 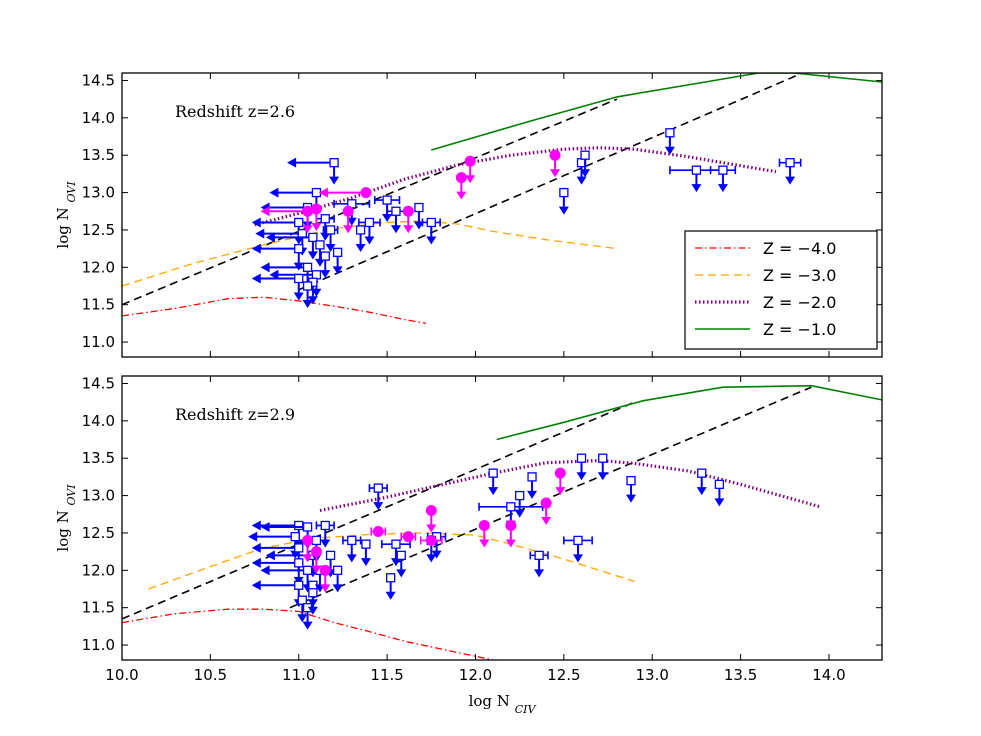 What do you see at coordinates (98, 342) in the screenshot?
I see `y-tick-label: 11.0` at bounding box center [98, 342].